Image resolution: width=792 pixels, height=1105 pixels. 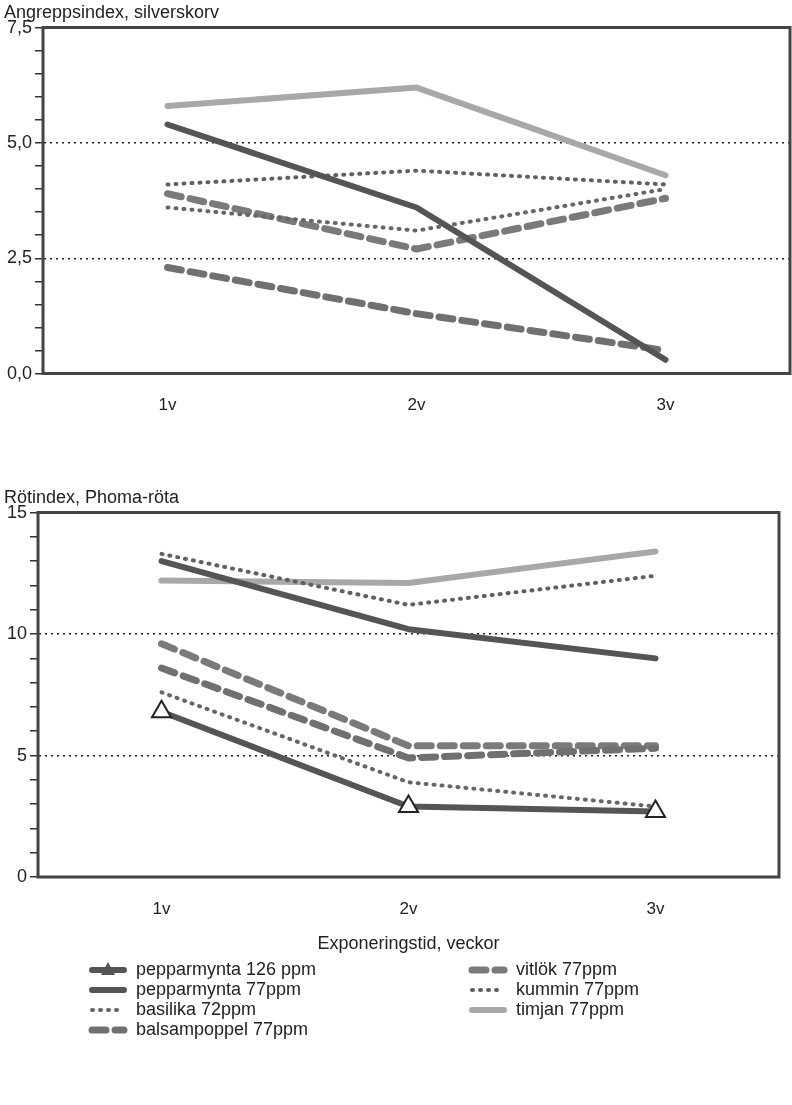 What do you see at coordinates (19, 257) in the screenshot?
I see `y-tick-label: 2,5` at bounding box center [19, 257].